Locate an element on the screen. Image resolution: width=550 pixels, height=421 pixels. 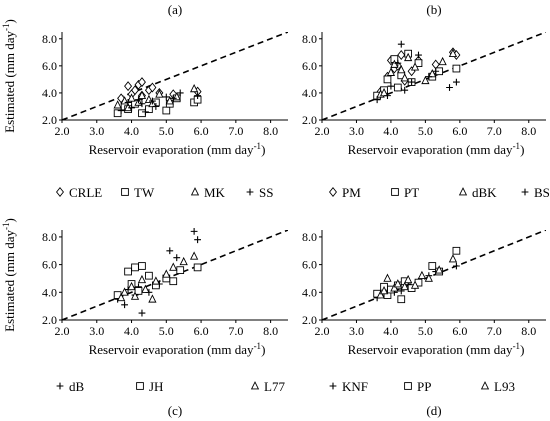
legend-label: KNF is located at coordinates (355, 386).